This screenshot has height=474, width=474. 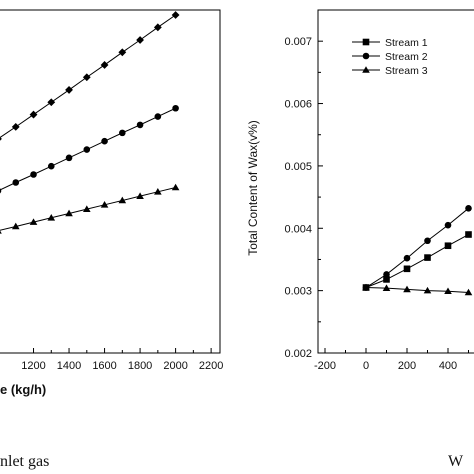 I want to click on right-y-tick-label: 0.002, so click(x=298, y=354).